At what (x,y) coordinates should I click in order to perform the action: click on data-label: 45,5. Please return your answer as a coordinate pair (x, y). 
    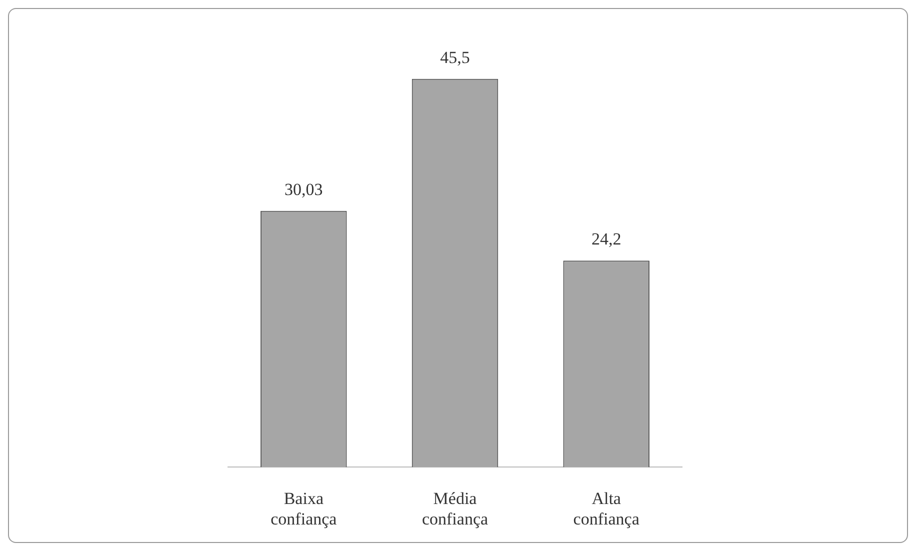
    Looking at the image, I should click on (455, 57).